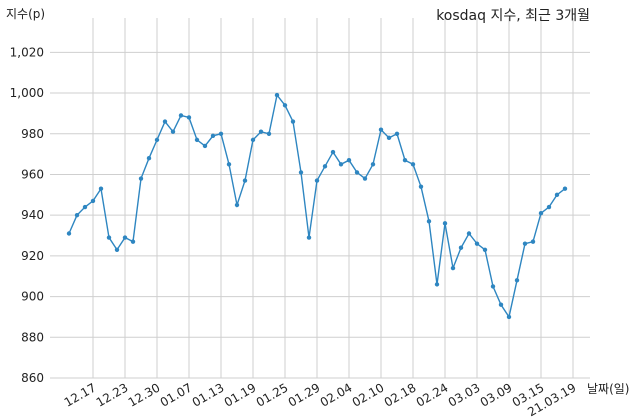 The width and height of the screenshot is (640, 418). I want to click on y-tick-label: 980, so click(32, 134).